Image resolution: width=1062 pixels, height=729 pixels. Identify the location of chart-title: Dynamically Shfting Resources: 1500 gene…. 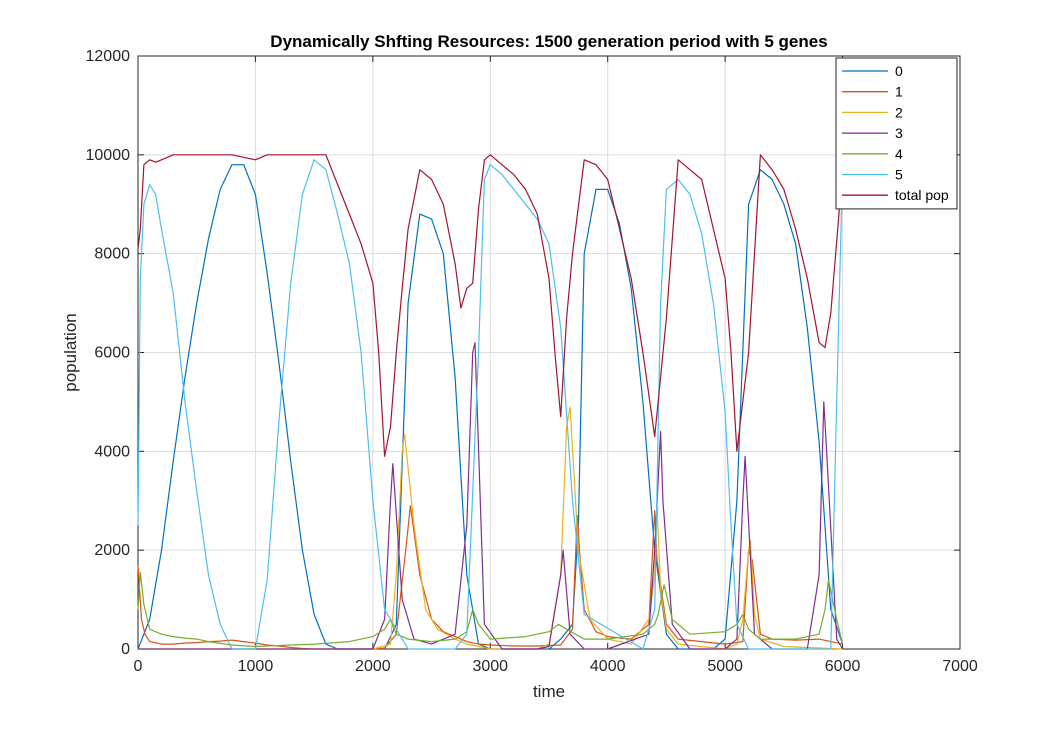
(548, 41).